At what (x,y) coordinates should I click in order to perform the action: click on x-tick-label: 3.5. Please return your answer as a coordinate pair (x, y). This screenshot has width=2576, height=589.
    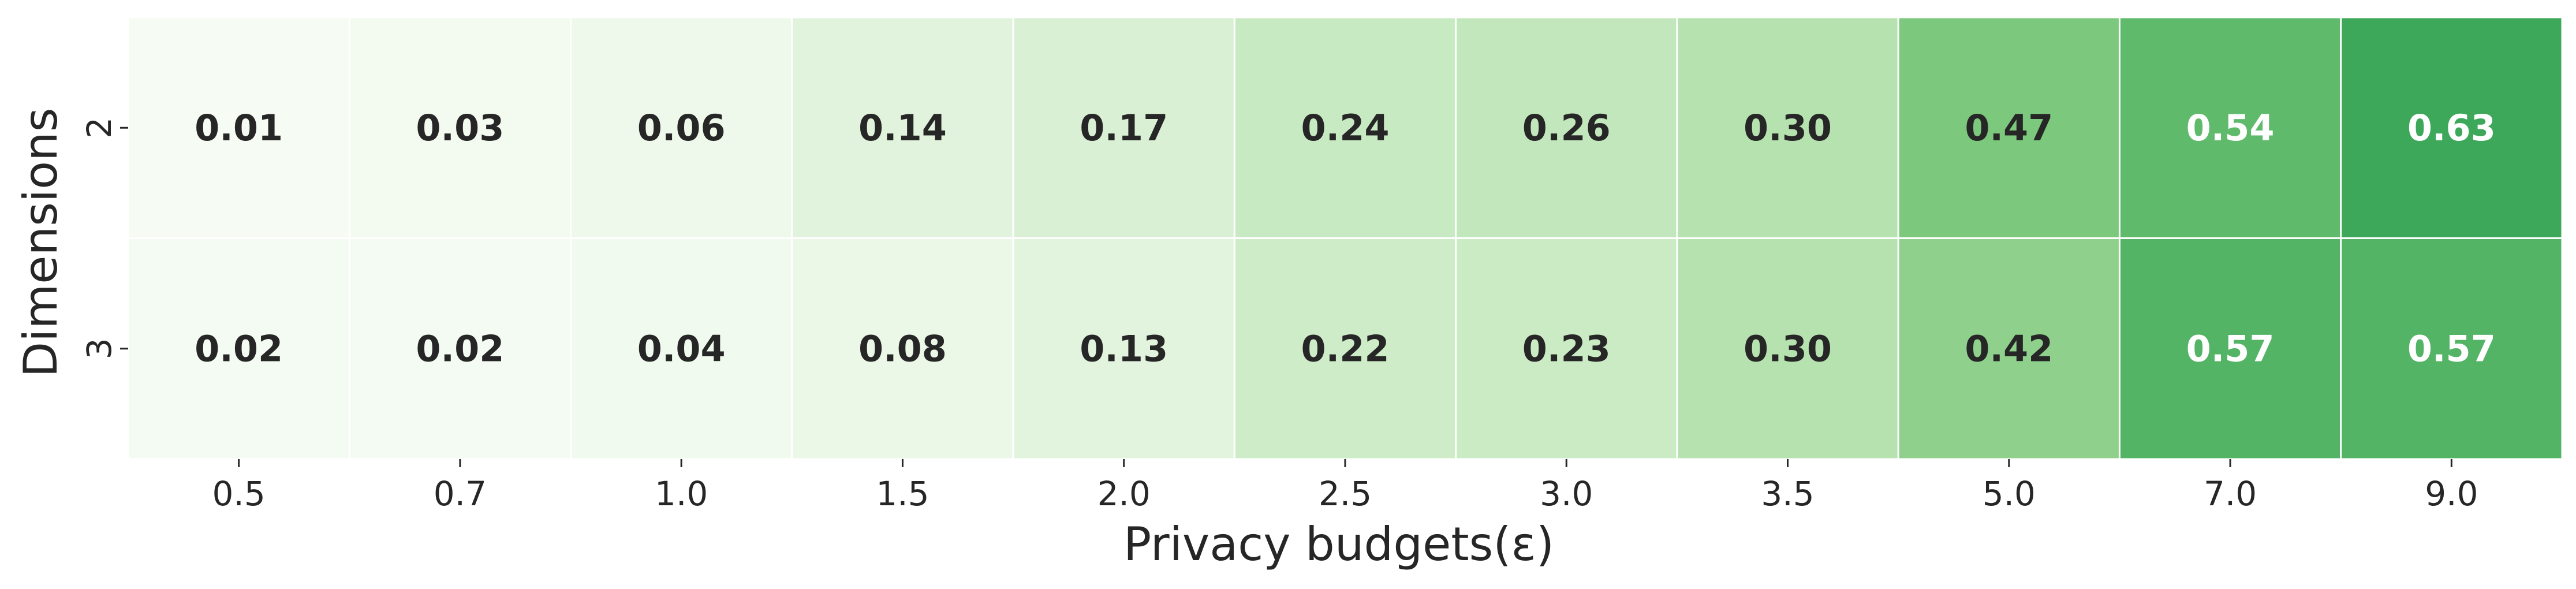
    Looking at the image, I should click on (1787, 493).